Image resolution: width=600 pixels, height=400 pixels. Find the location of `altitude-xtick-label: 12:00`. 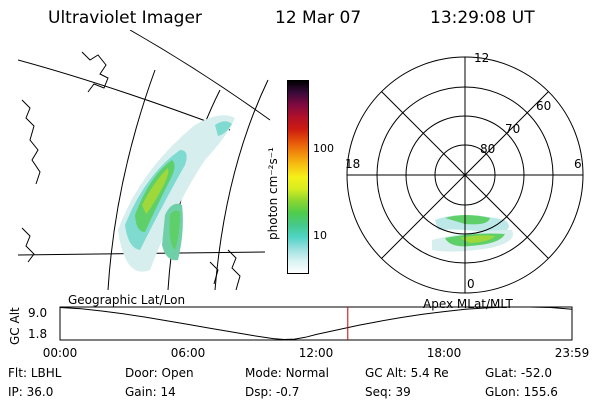

altitude-xtick-label: 12:00 is located at coordinates (316, 353).